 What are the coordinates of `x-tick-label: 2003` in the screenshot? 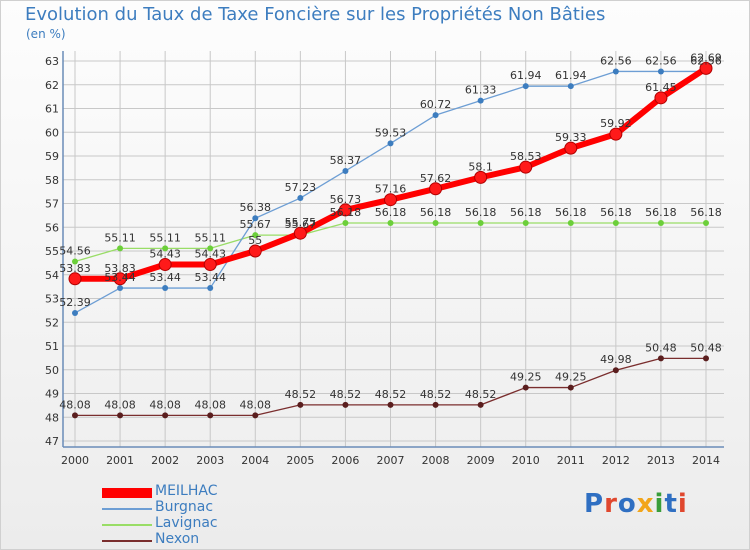 It's located at (210, 460).